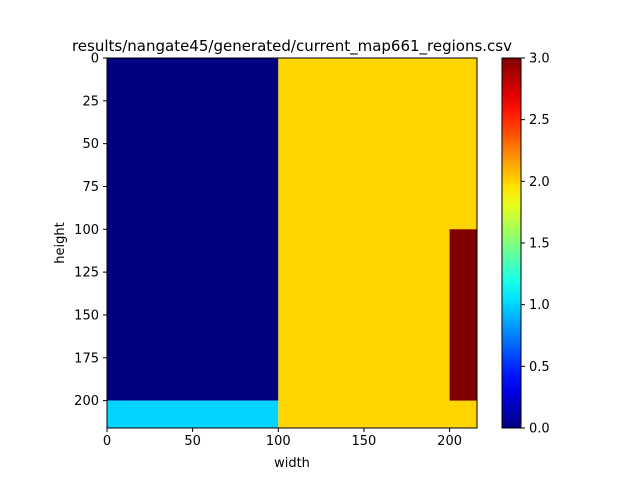 The image size is (640, 484). Describe the element at coordinates (539, 59) in the screenshot. I see `colorbar-tick-label: 3.0` at that location.